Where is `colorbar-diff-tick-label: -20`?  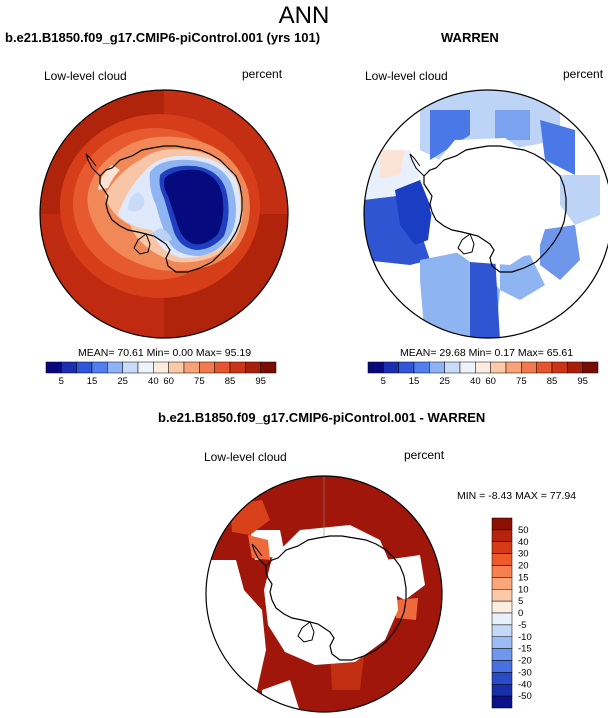 colorbar-diff-tick-label: -20 is located at coordinates (525, 661).